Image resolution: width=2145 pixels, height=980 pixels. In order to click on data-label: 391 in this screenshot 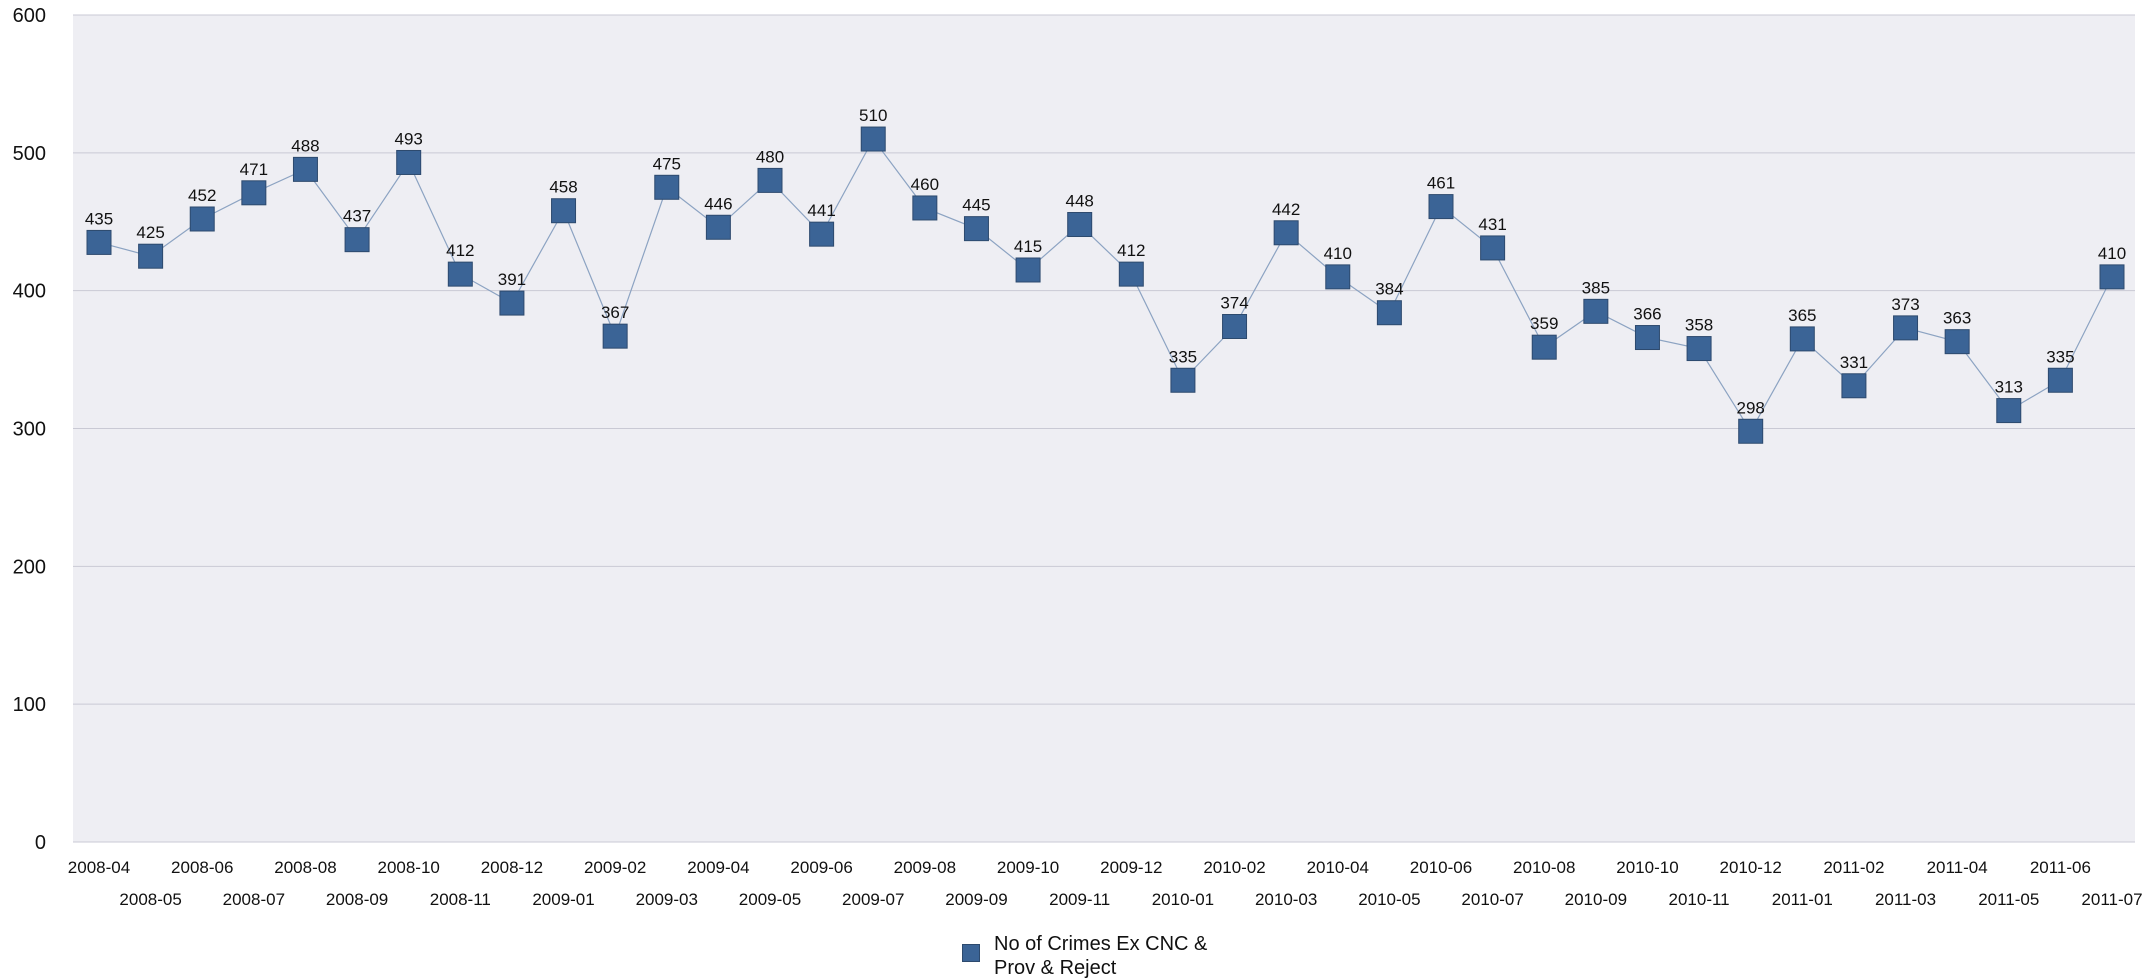, I will do `click(512, 279)`.